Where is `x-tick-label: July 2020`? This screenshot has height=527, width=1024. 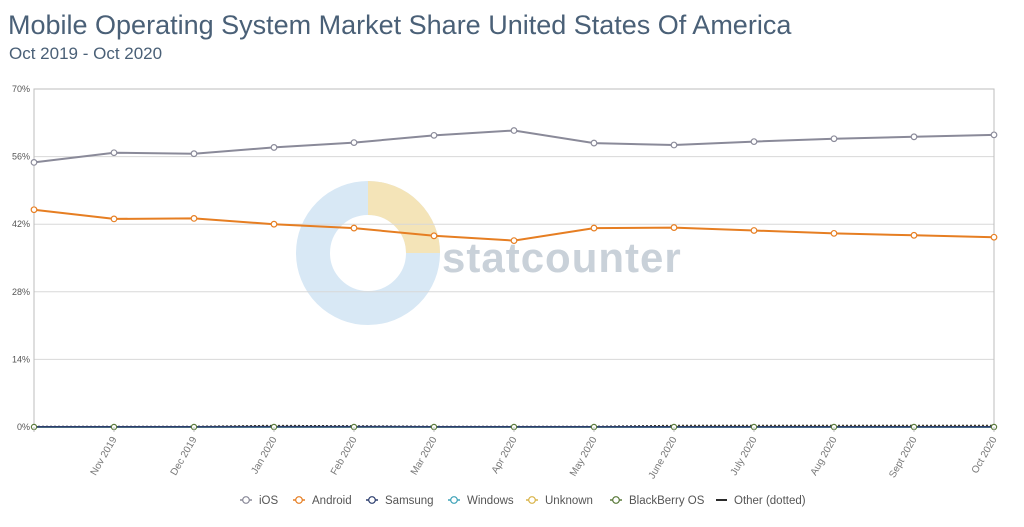
x-tick-label: July 2020 is located at coordinates (744, 456).